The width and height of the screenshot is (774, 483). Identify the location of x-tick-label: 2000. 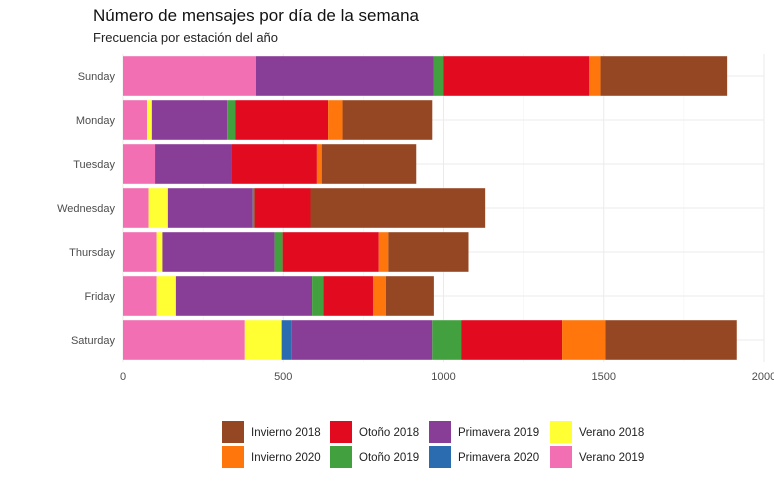
(763, 377).